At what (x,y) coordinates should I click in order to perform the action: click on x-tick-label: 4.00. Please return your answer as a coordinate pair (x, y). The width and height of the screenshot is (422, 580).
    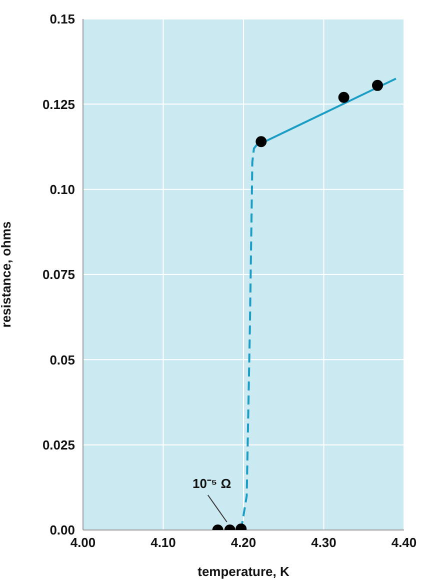
    Looking at the image, I should click on (83, 542).